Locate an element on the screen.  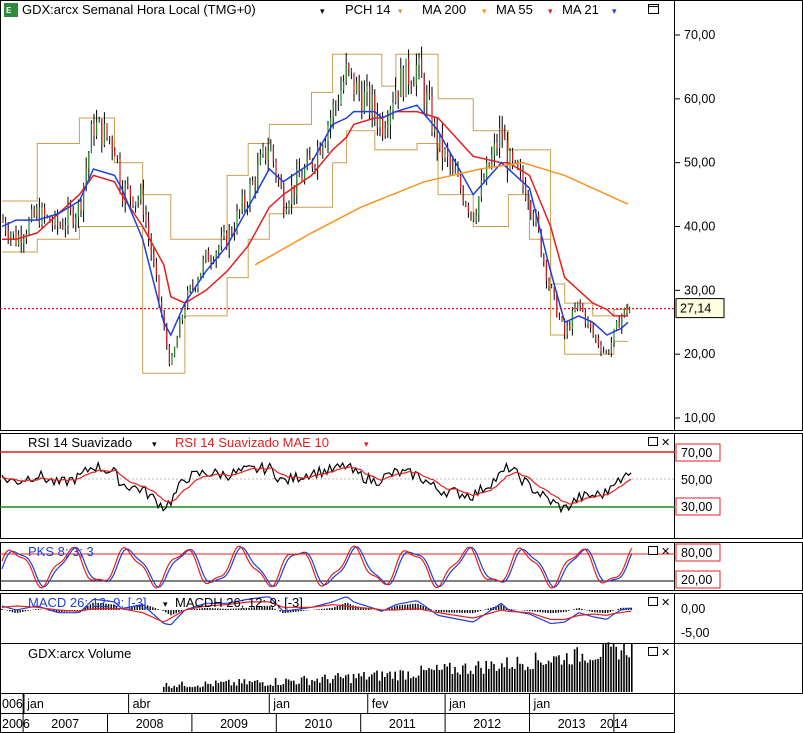
rsi-mae-label: RSI 14 Suavizado MAE 10 is located at coordinates (252, 442).